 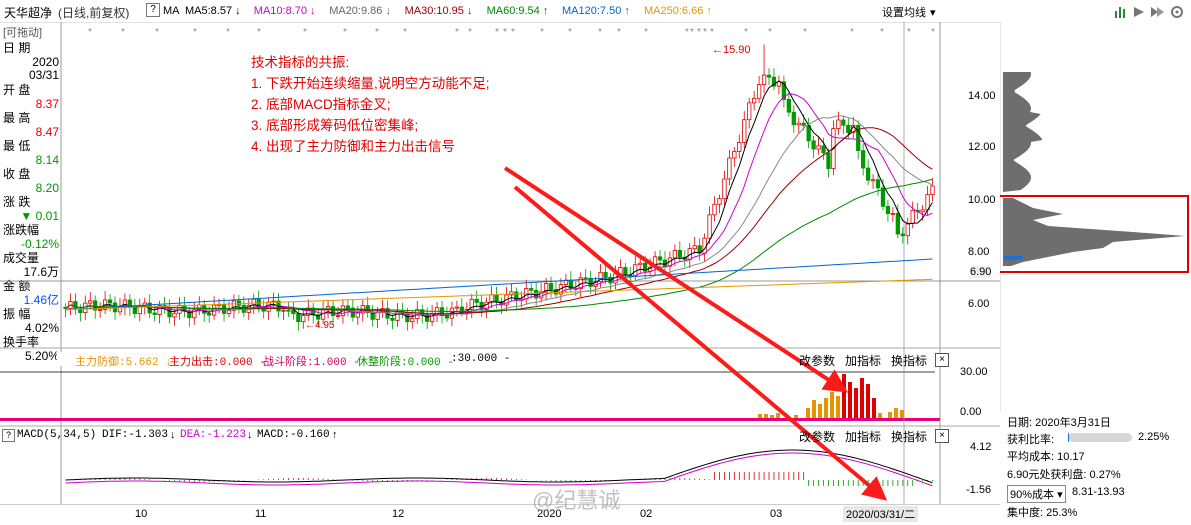 What do you see at coordinates (1059, 423) in the screenshot?
I see `chip-date: 日期: 2020年3月31日` at bounding box center [1059, 423].